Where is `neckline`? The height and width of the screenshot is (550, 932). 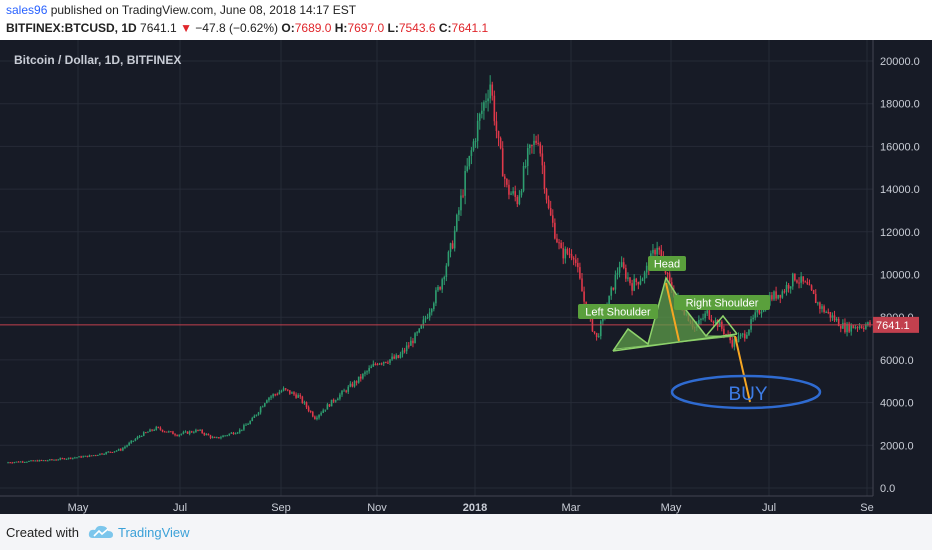 neckline is located at coordinates (675, 342).